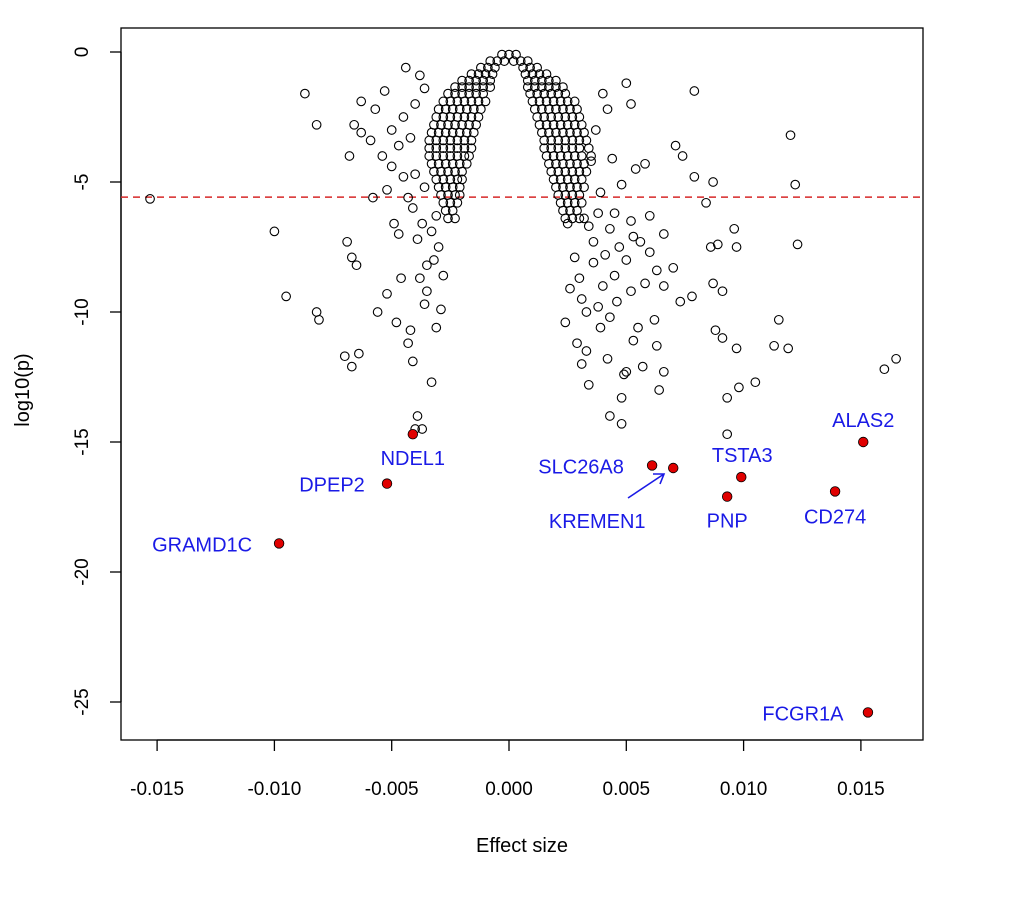 The width and height of the screenshot is (1020, 900). Describe the element at coordinates (82, 182) in the screenshot. I see `y-tick-label: -5` at that location.